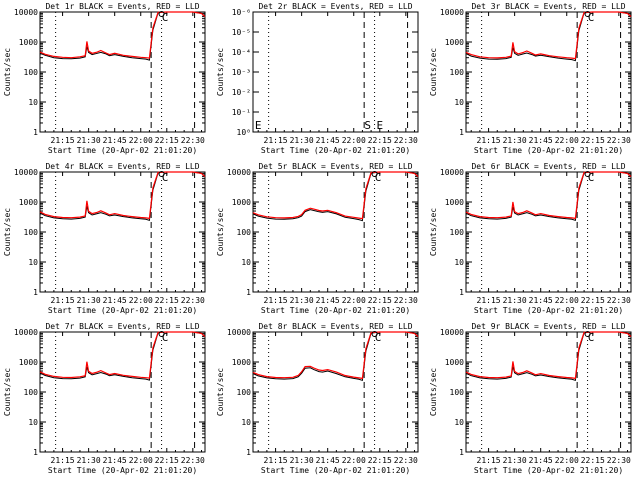 The width and height of the screenshot is (640, 484). What do you see at coordinates (548, 166) in the screenshot?
I see `panel-title: Det 6r BLACK = Events, RED = LLD` at bounding box center [548, 166].